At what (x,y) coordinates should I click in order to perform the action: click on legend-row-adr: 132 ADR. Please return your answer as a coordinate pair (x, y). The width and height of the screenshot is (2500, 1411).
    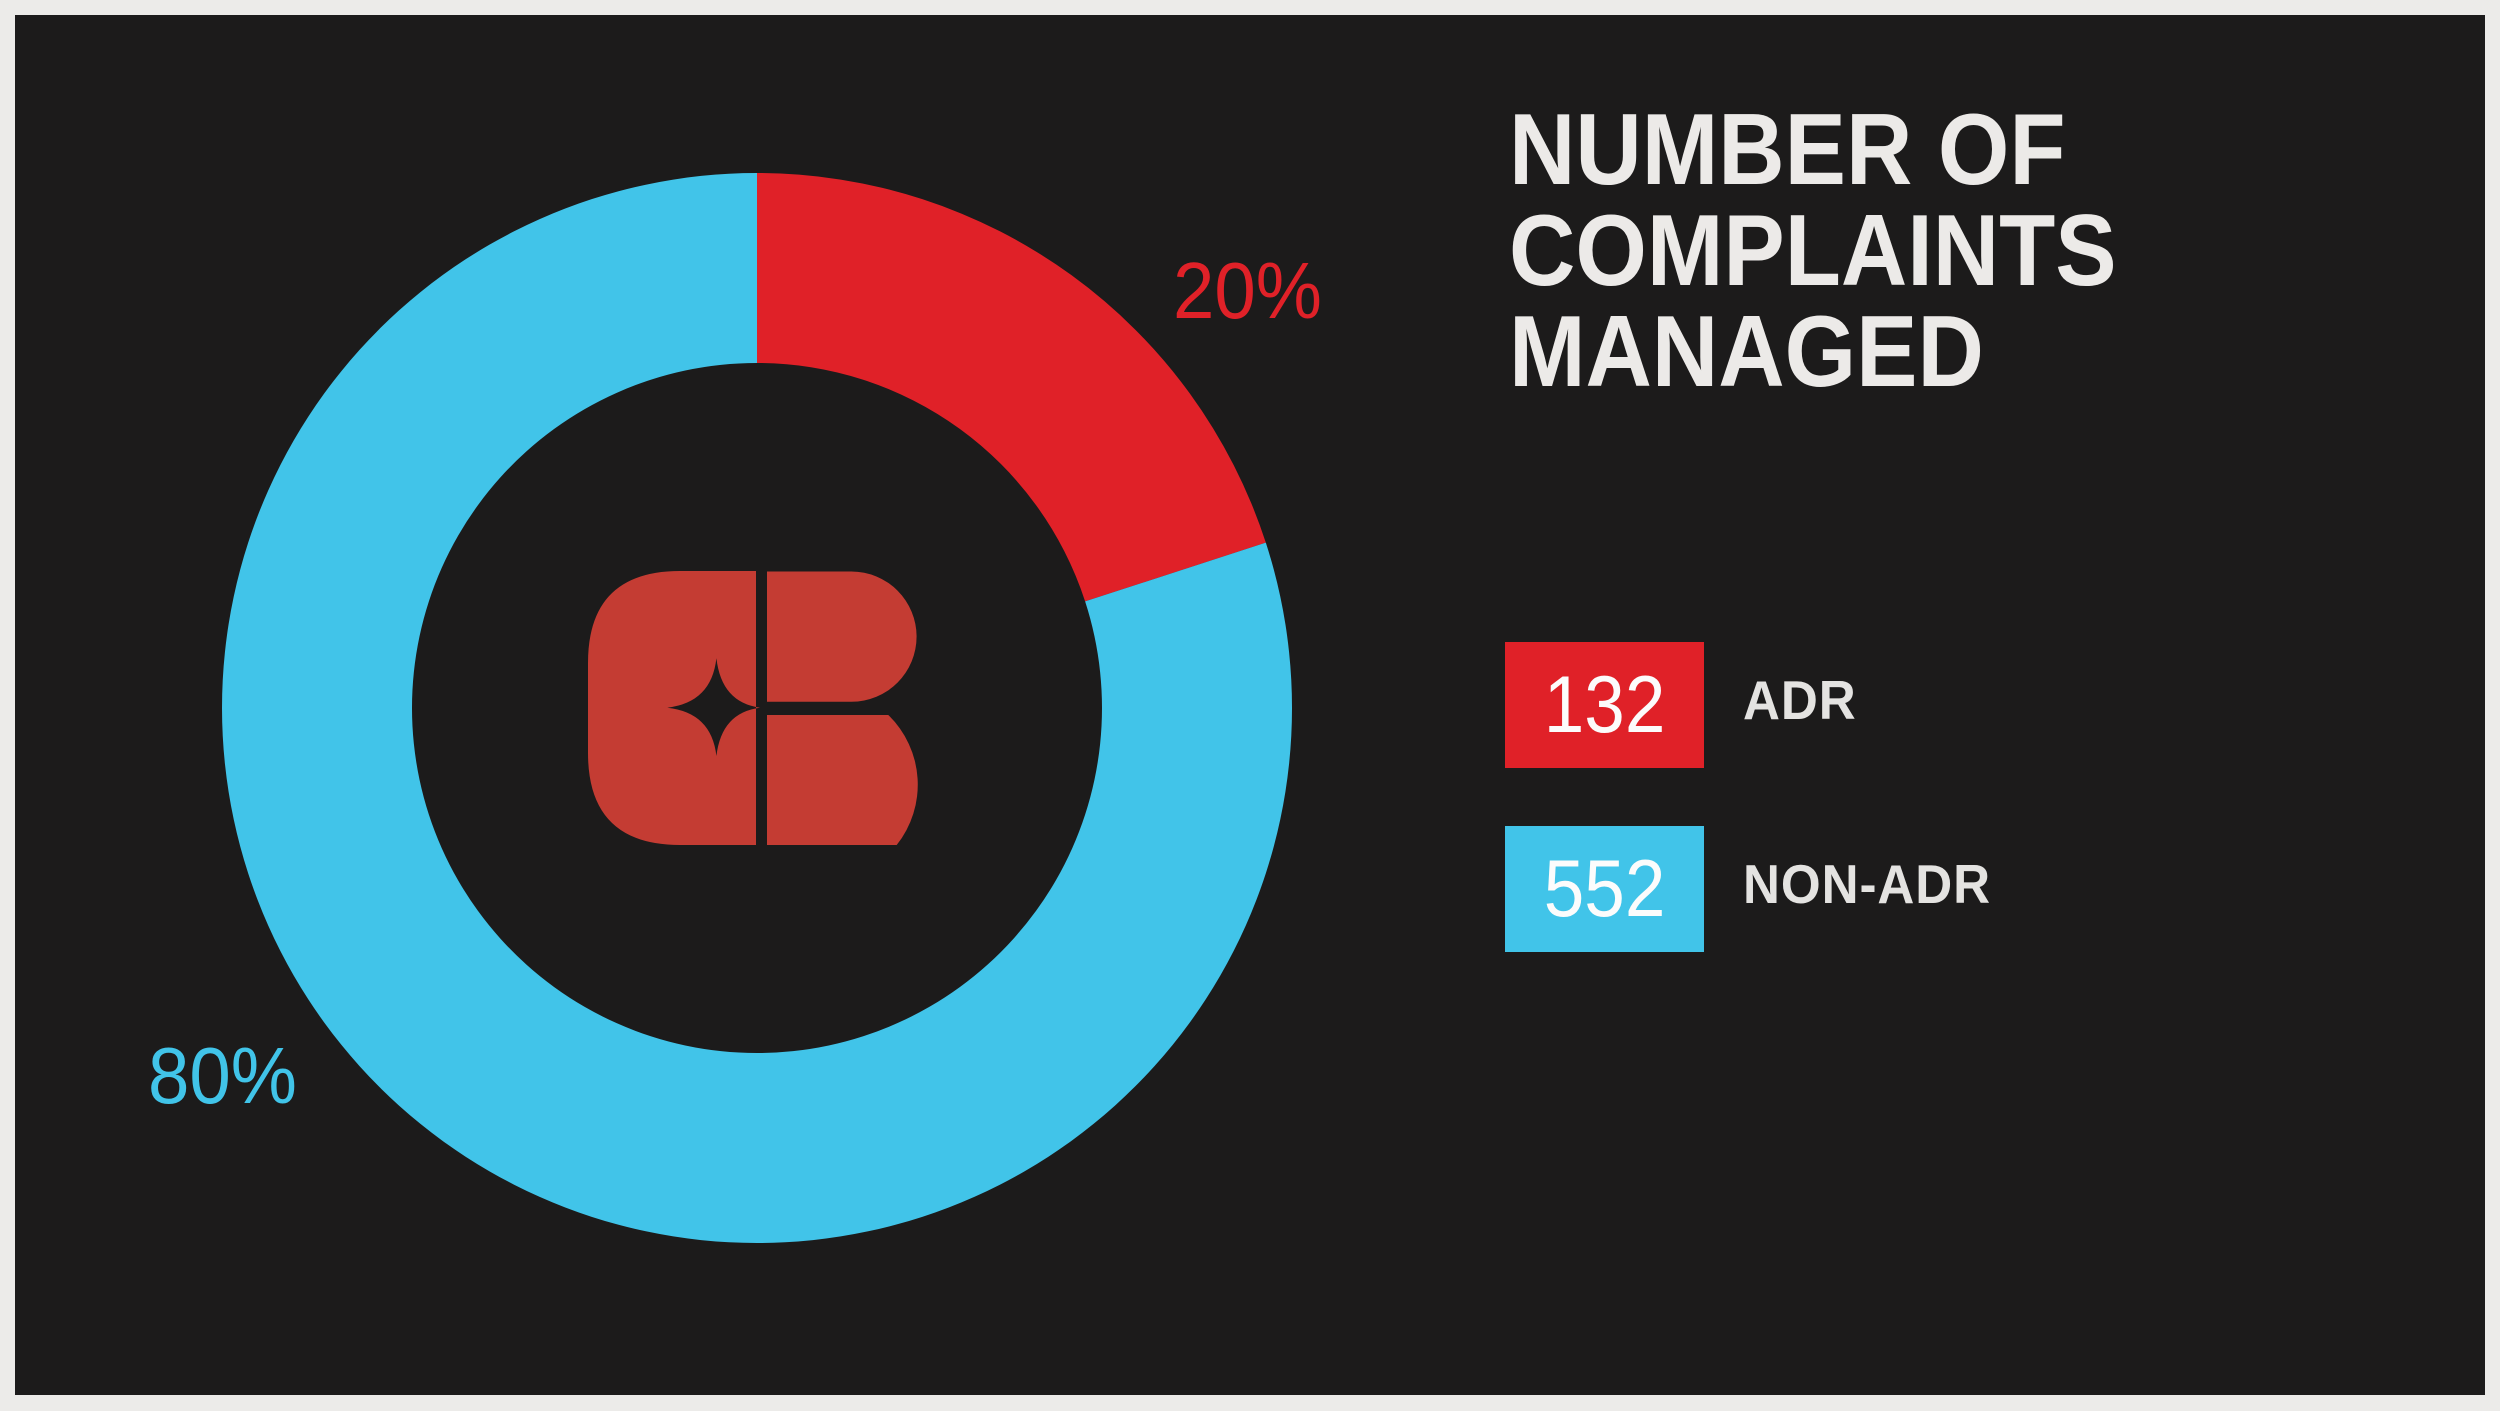
    Looking at the image, I should click on (1757, 705).